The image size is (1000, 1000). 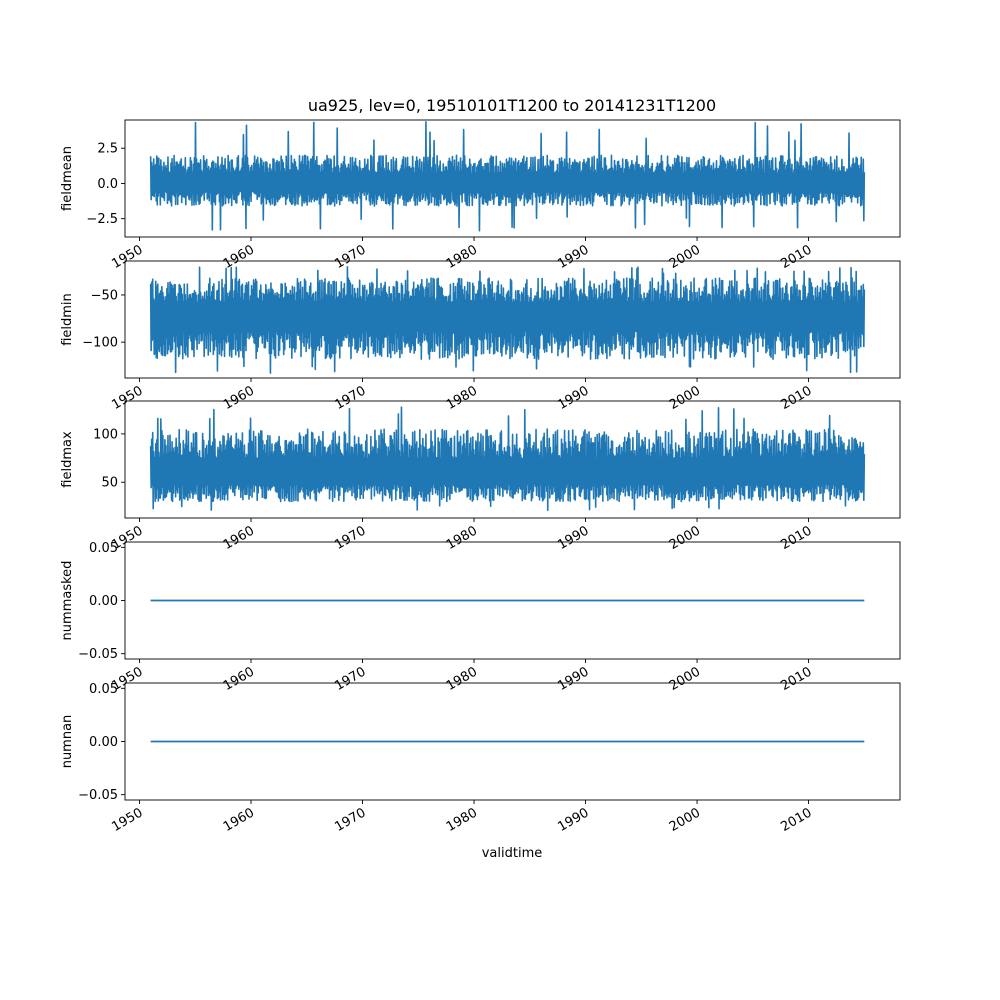 I want to click on y-tick-label: −50, so click(x=104, y=295).